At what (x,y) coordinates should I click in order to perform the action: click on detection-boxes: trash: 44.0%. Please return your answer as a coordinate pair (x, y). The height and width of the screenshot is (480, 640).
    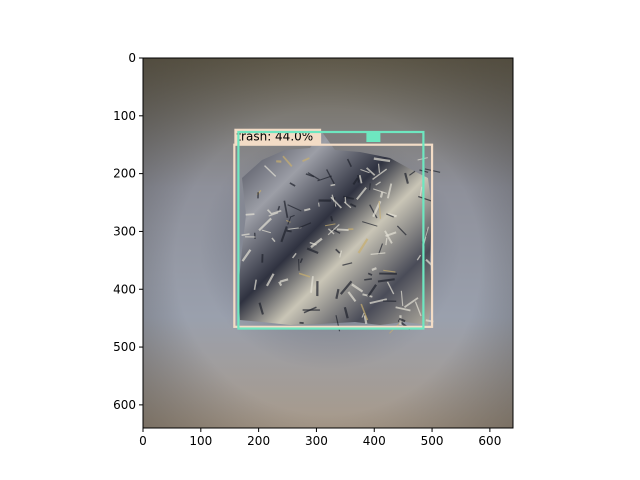
    Looking at the image, I should click on (333, 229).